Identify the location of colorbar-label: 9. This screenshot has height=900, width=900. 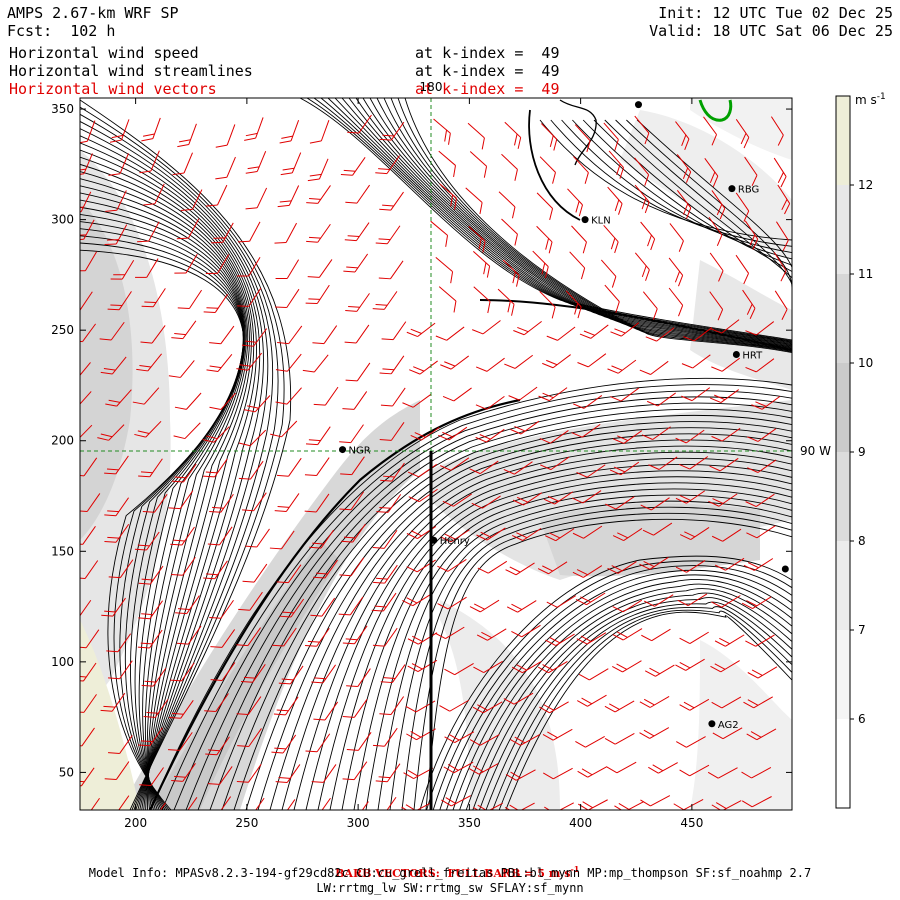
(862, 452).